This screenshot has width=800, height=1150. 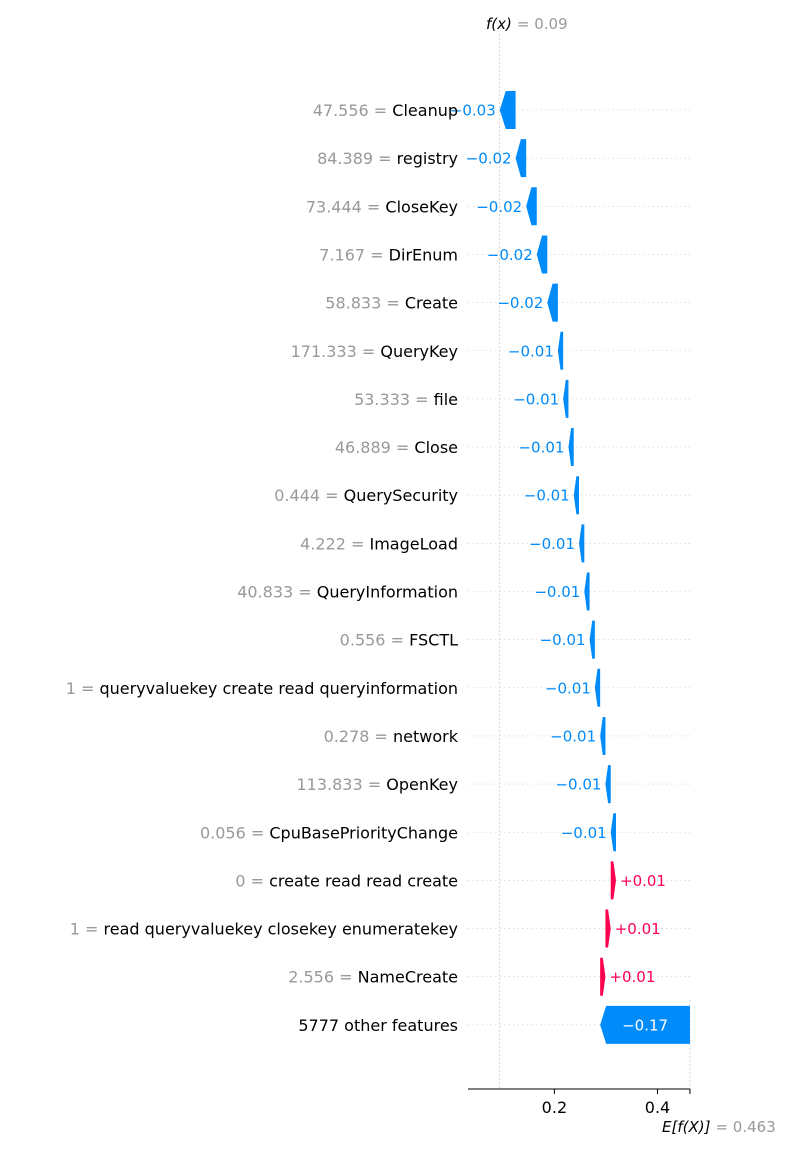 I want to click on feature-value: 0 =, so click(x=252, y=880).